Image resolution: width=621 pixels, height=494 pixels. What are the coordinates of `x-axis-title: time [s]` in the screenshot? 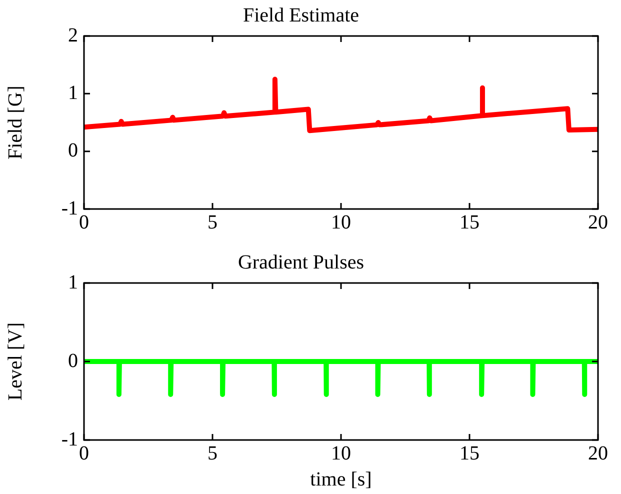 It's located at (341, 479).